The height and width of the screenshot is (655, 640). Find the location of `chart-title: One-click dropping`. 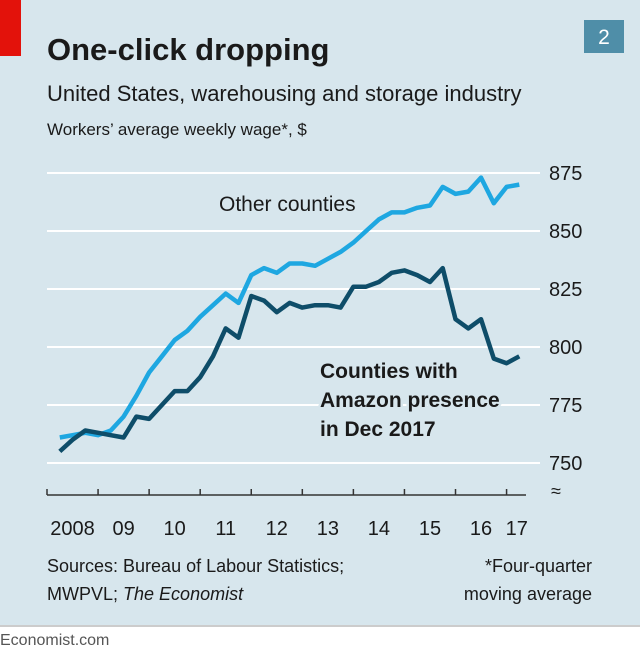

chart-title: One-click dropping is located at coordinates (188, 49).